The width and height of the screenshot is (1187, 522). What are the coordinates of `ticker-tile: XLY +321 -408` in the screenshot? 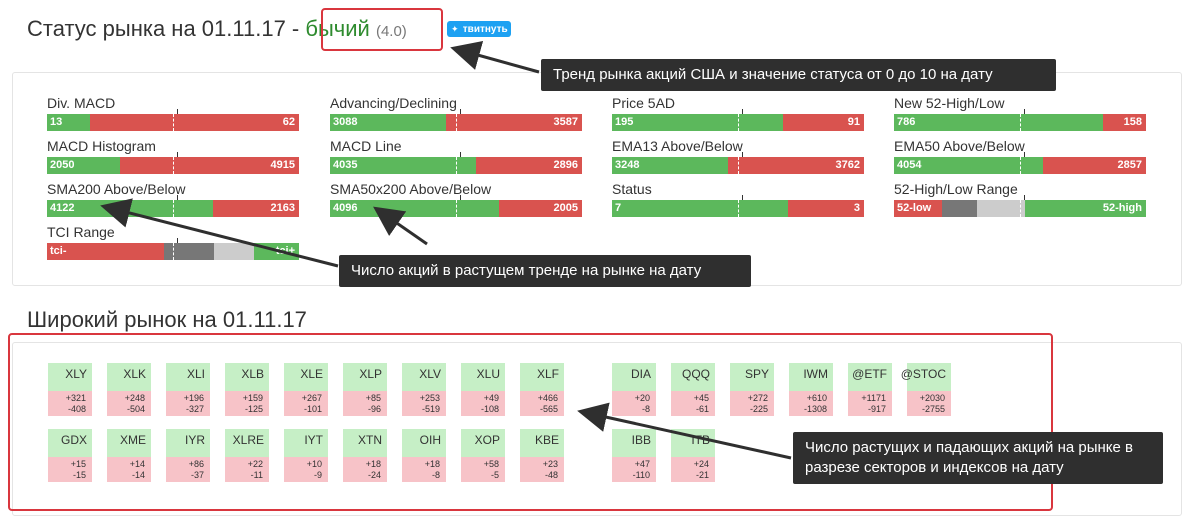 It's located at (70, 389).